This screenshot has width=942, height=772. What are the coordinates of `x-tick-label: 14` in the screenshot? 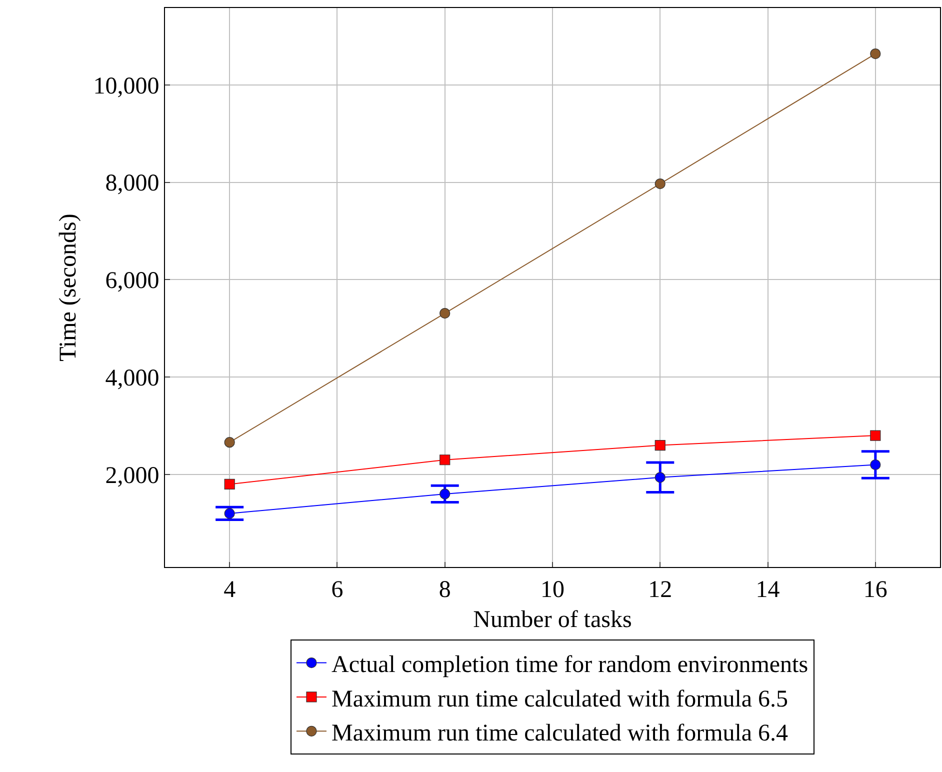 It's located at (768, 589).